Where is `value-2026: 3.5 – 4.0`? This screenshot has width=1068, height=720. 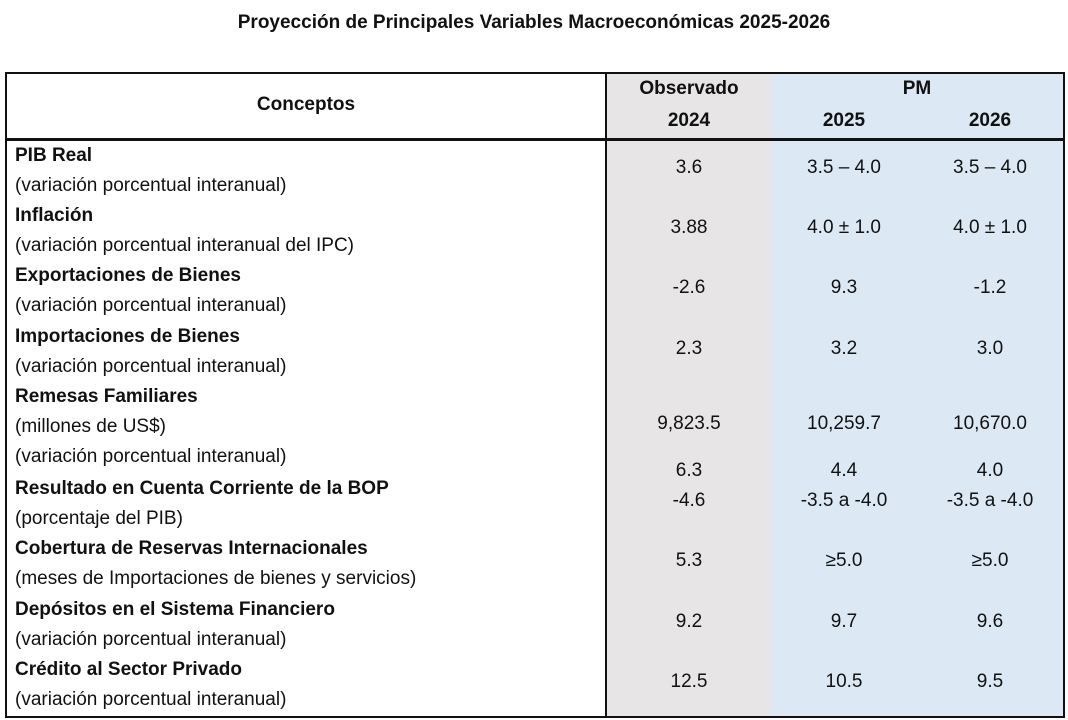
value-2026: 3.5 – 4.0 is located at coordinates (990, 167).